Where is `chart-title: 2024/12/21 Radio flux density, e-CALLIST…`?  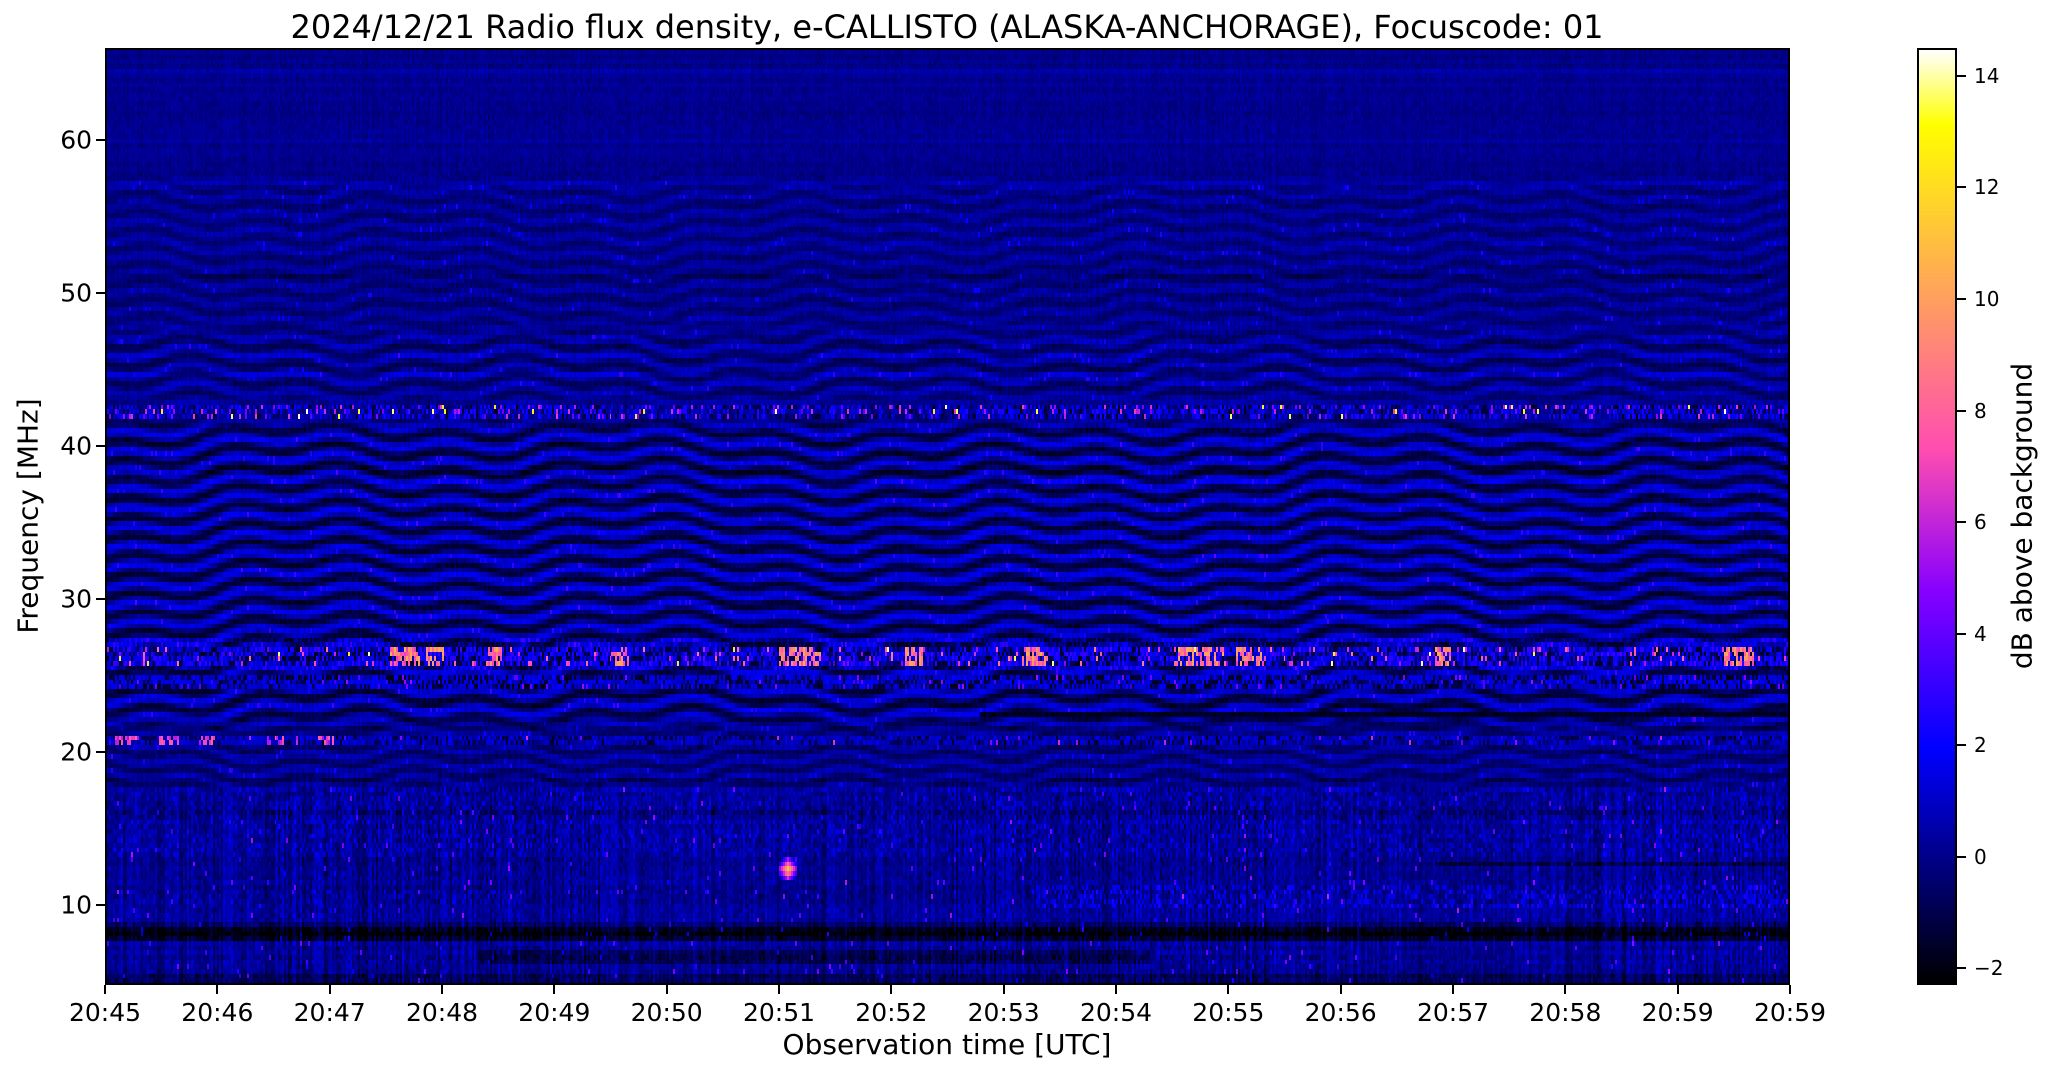
chart-title: 2024/12/21 Radio flux density, e-CALLIST… is located at coordinates (947, 27).